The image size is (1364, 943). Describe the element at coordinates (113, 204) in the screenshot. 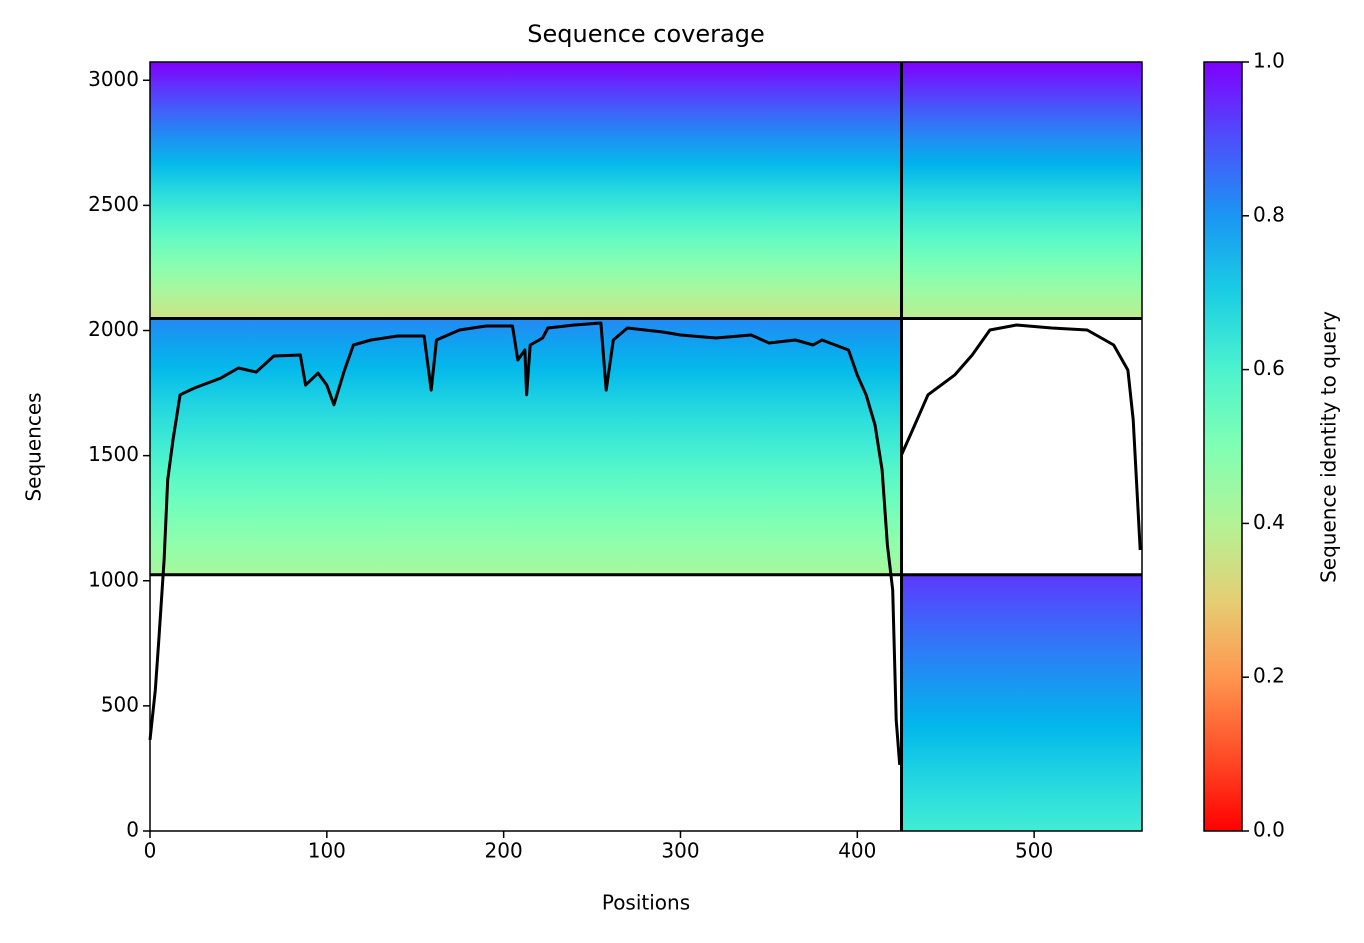

I see `y-tick-label: 2500` at that location.